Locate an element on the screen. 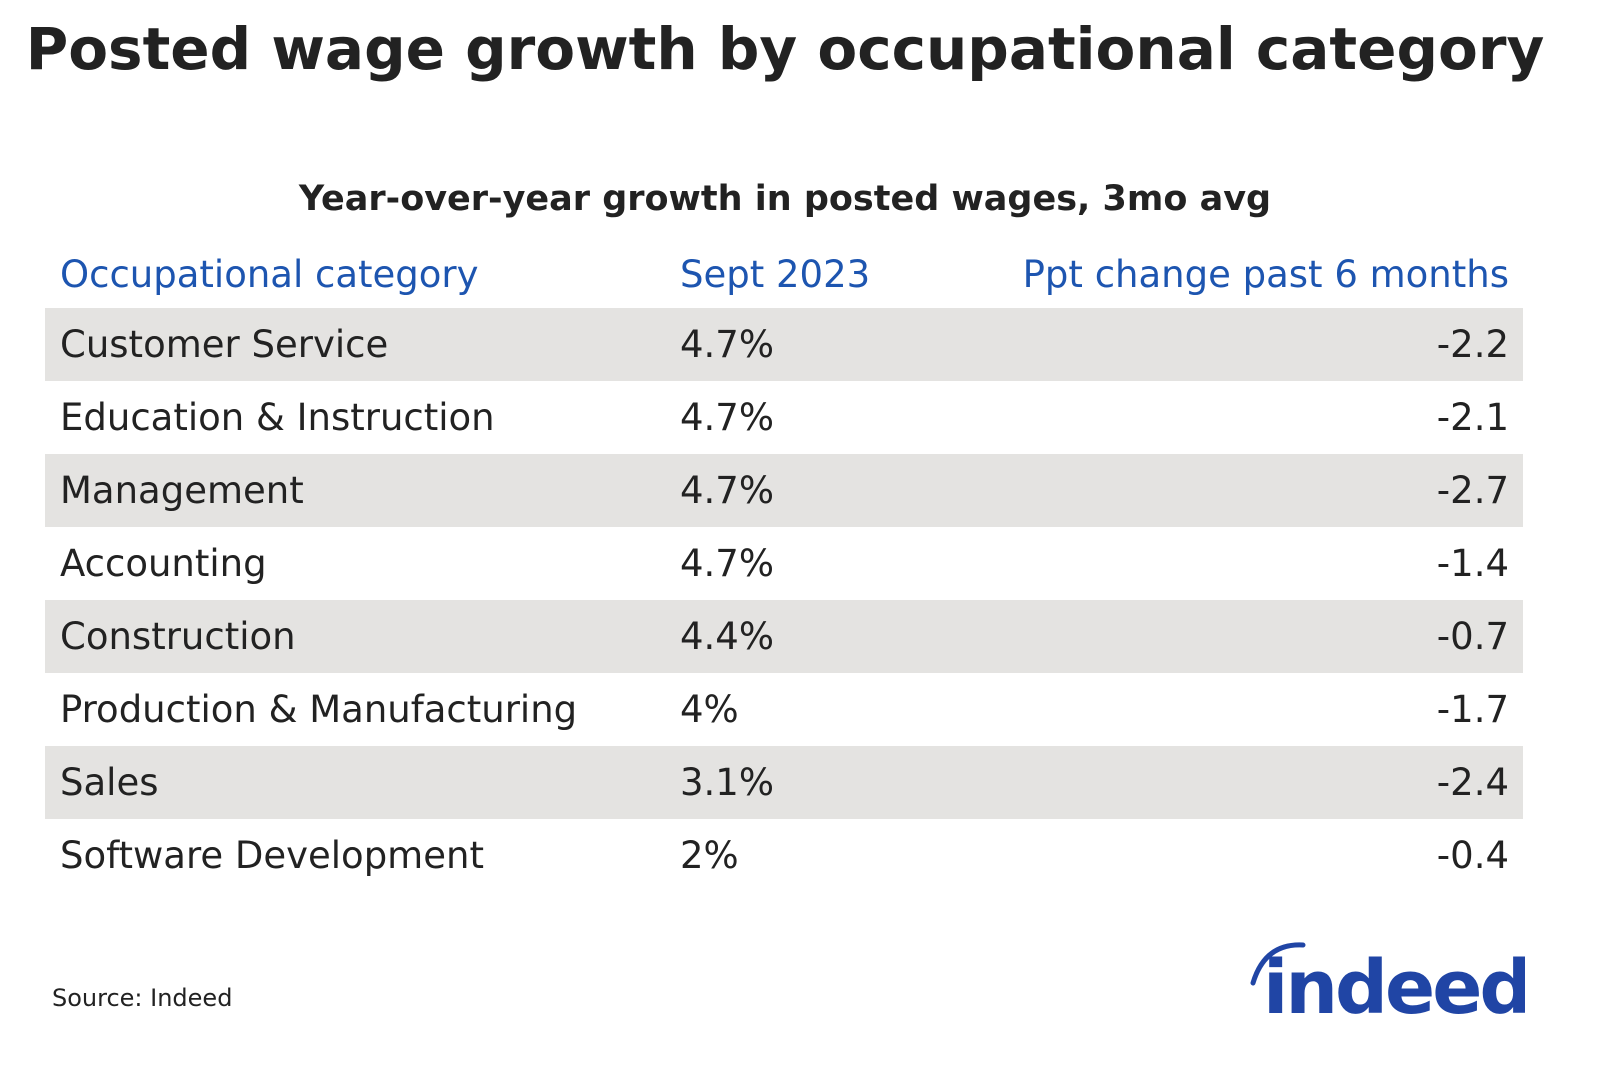  ppt-change-cell: -1.7 is located at coordinates (1472, 709).